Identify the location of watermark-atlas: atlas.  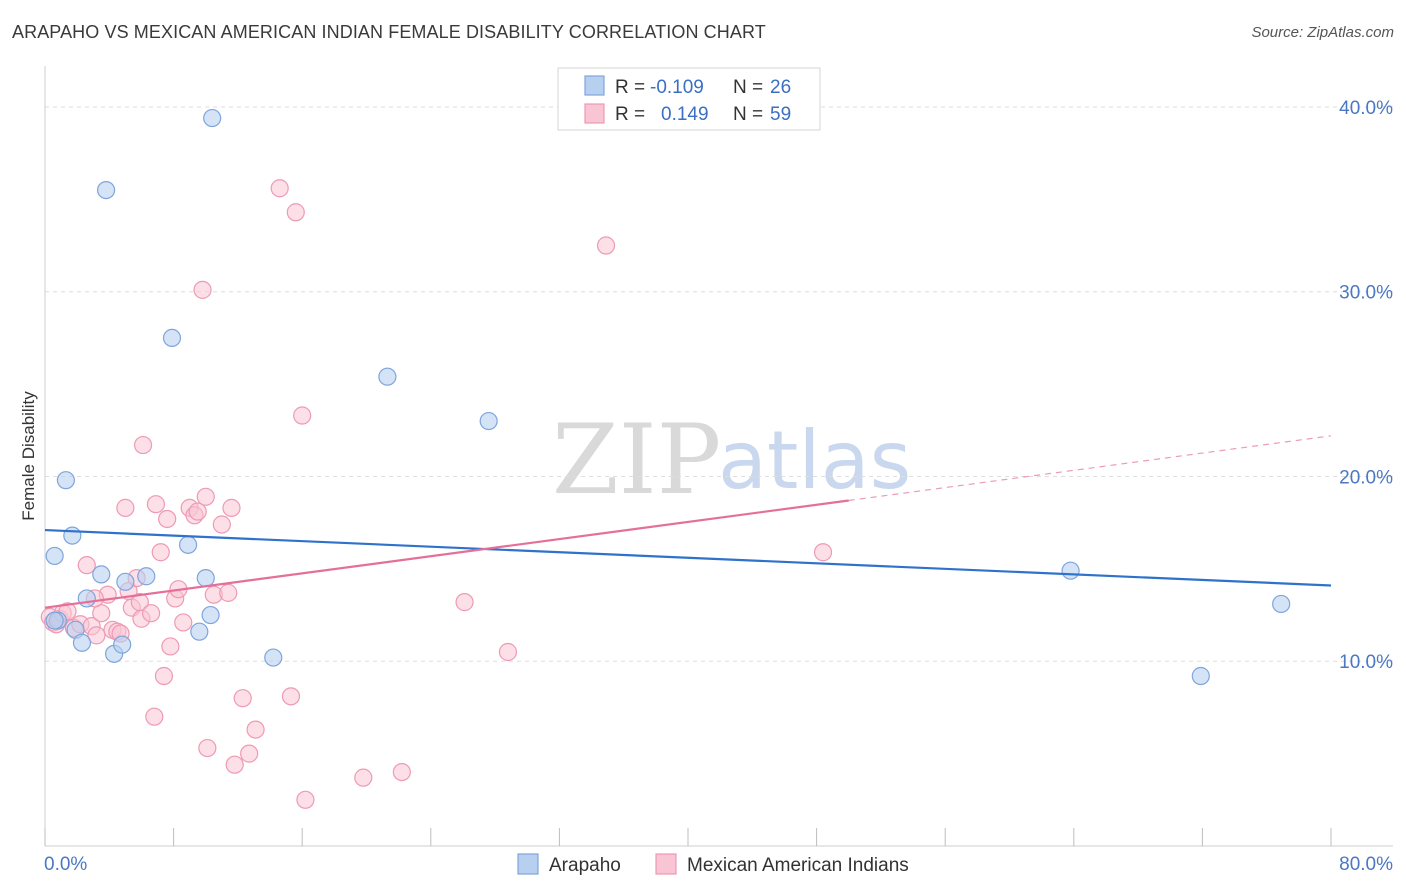
(814, 460).